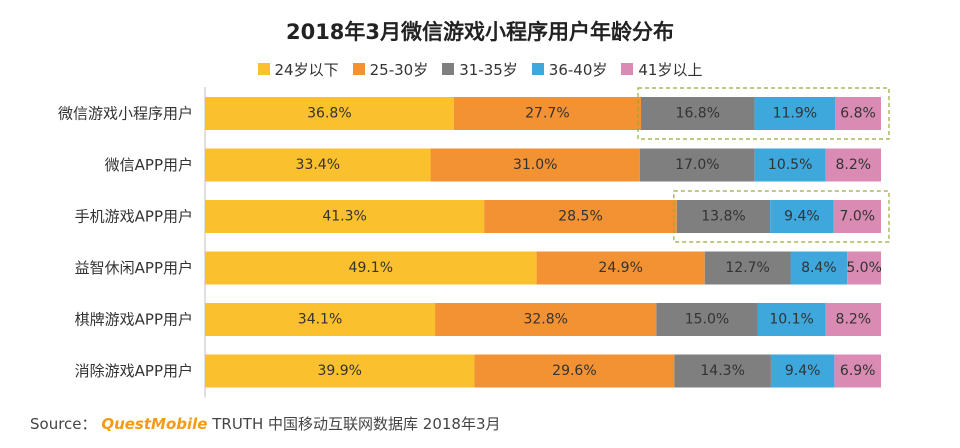 The height and width of the screenshot is (448, 960). I want to click on data-label: 39.9%, so click(339, 371).